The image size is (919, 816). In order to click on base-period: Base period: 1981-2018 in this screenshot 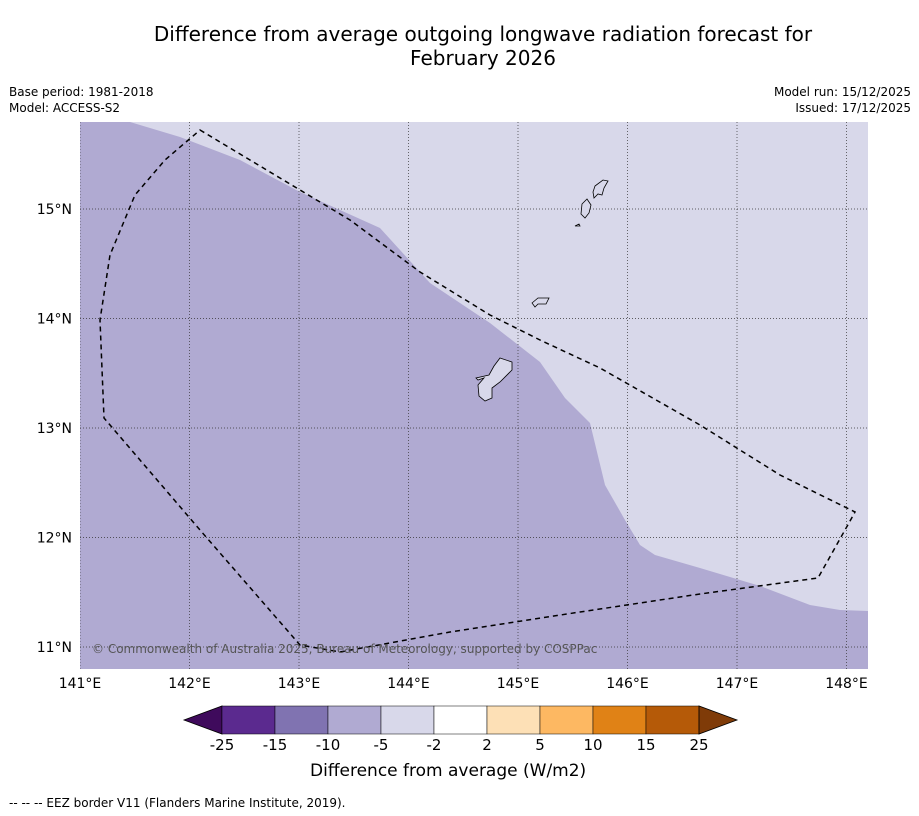, I will do `click(81, 92)`.